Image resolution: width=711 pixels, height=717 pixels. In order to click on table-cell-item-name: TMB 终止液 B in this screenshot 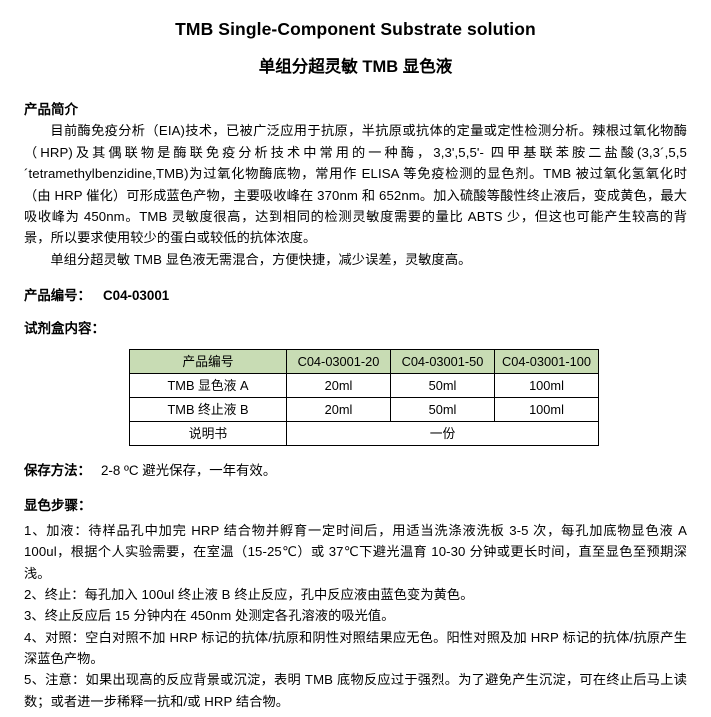, I will do `click(208, 410)`.